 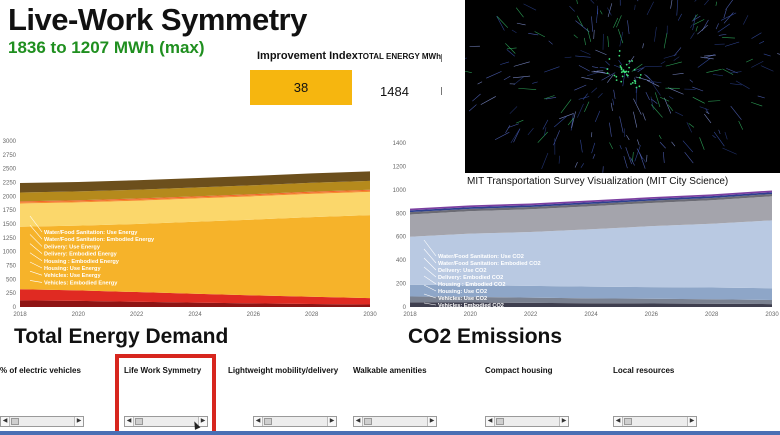 What do you see at coordinates (591, 292) in the screenshot?
I see `area-series-housing-use-co2` at bounding box center [591, 292].